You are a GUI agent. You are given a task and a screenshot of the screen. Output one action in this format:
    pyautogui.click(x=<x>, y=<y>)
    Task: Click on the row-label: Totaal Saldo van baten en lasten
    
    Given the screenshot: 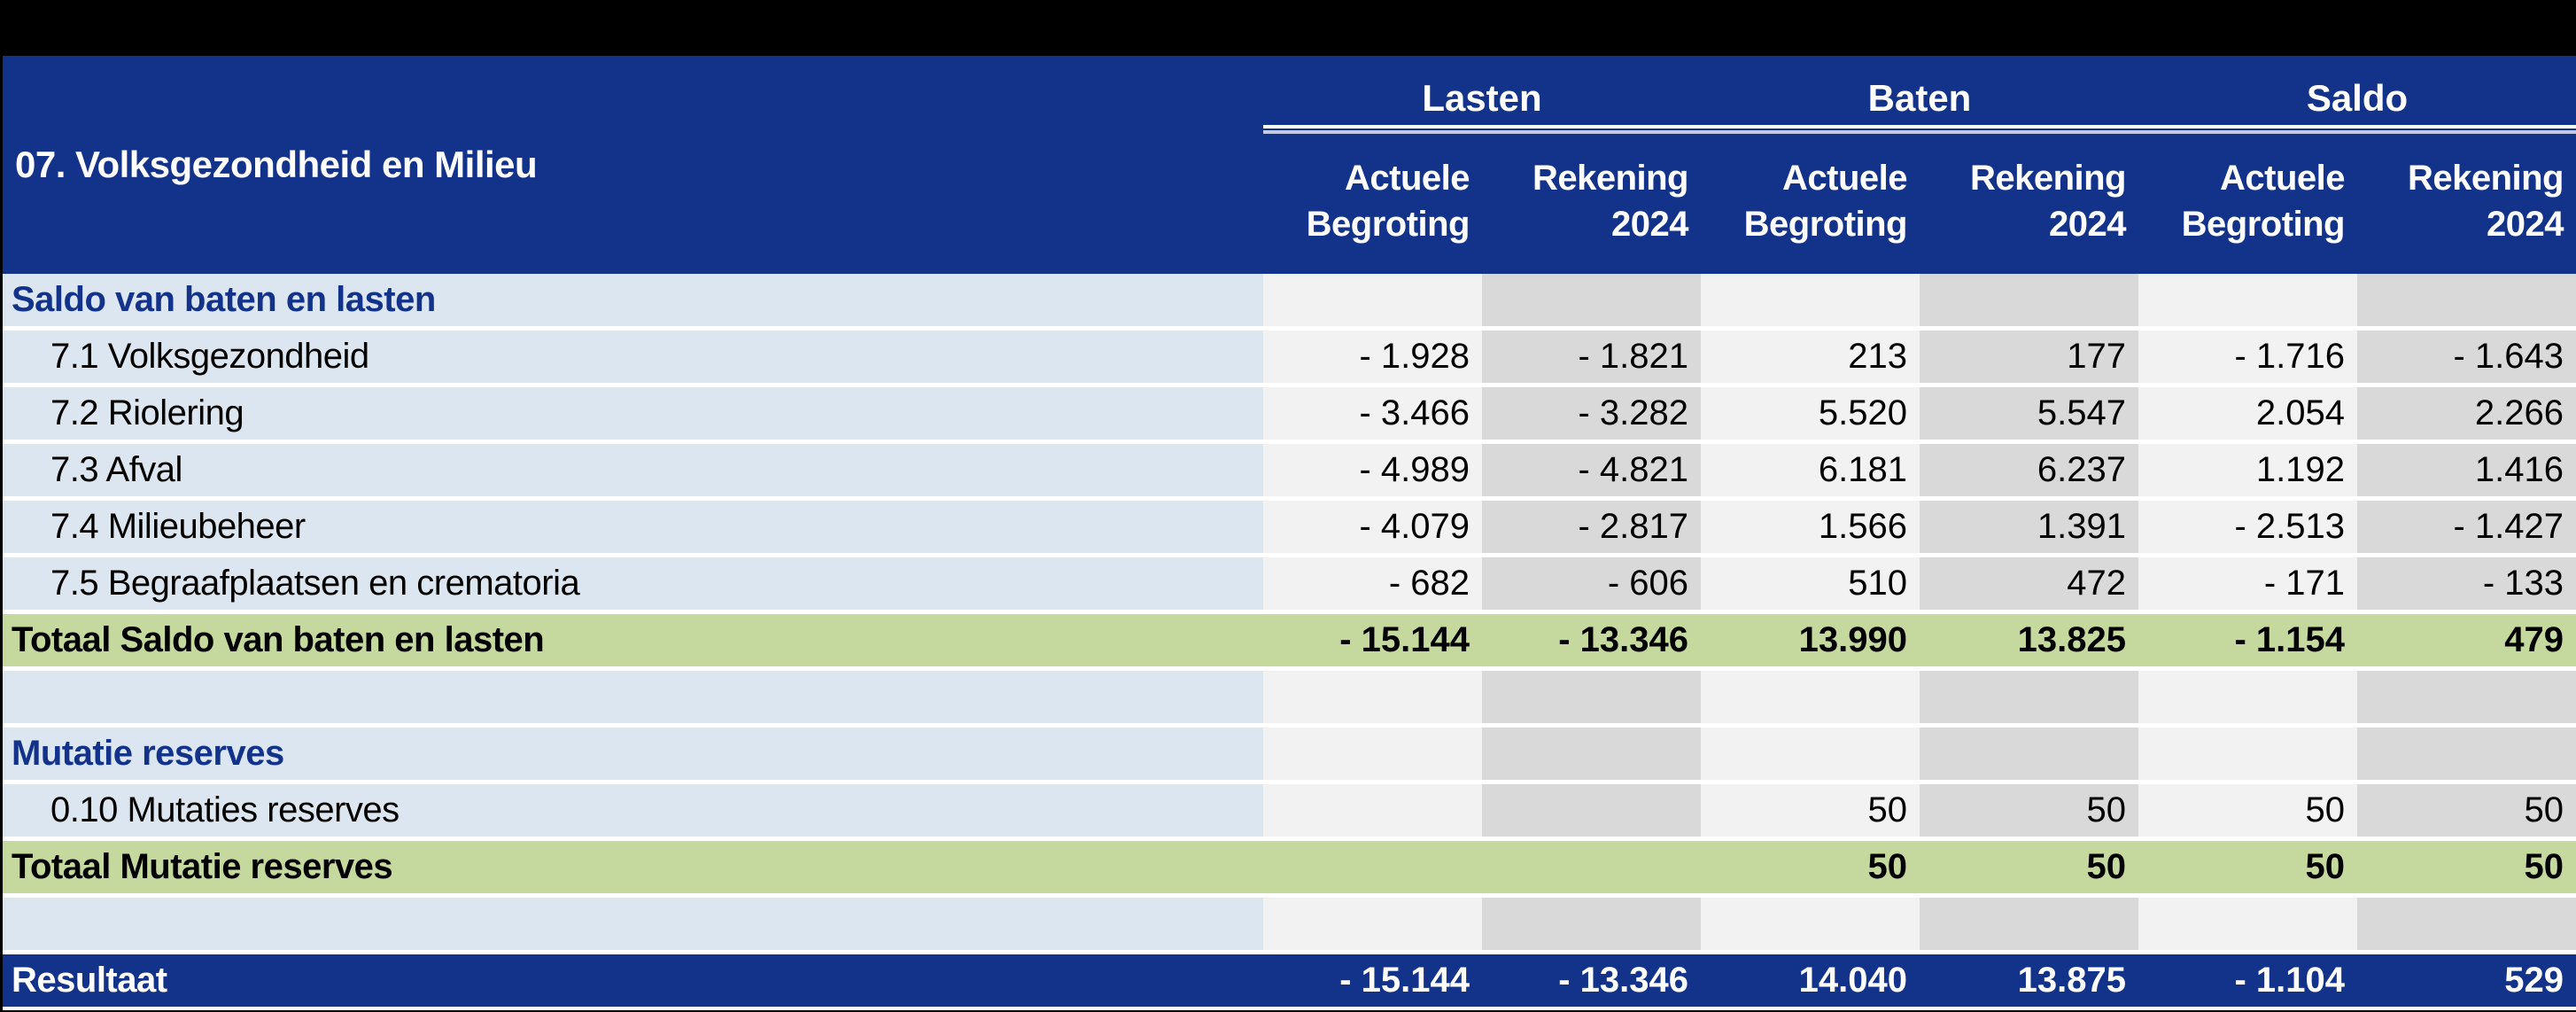 What is the action you would take?
    pyautogui.click(x=278, y=639)
    